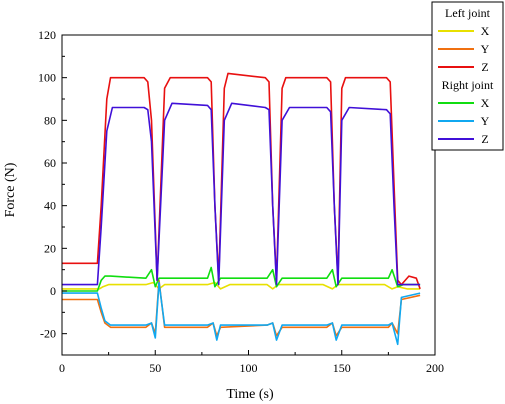  Describe the element at coordinates (468, 13) in the screenshot. I see `legend-group-title: Left joint` at that location.